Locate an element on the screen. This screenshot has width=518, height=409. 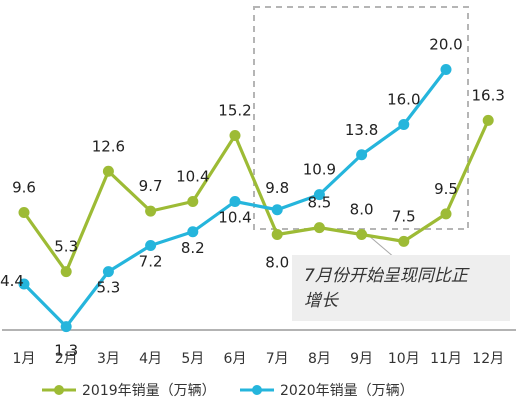
series-2-label-3月: 5.3 is located at coordinates (108, 288).